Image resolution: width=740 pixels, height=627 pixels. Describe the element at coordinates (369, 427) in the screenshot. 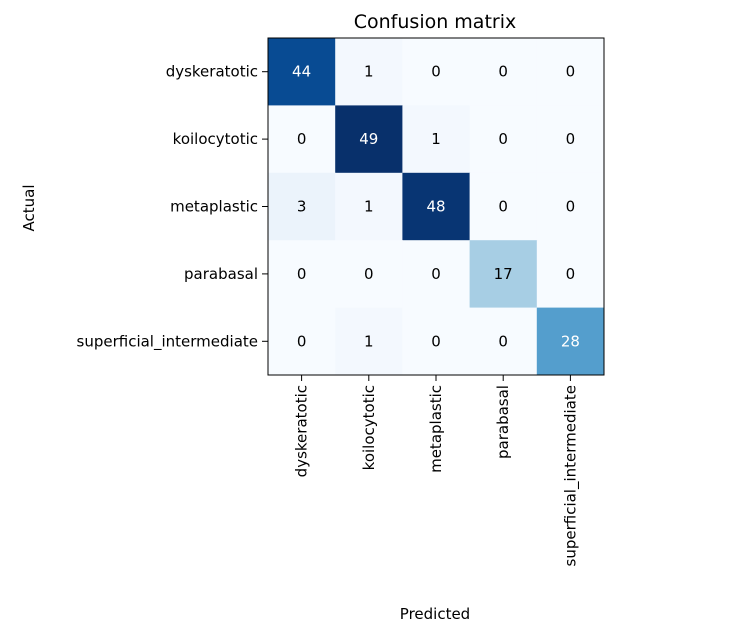

I see `x-tick-label: koilocytotic` at that location.